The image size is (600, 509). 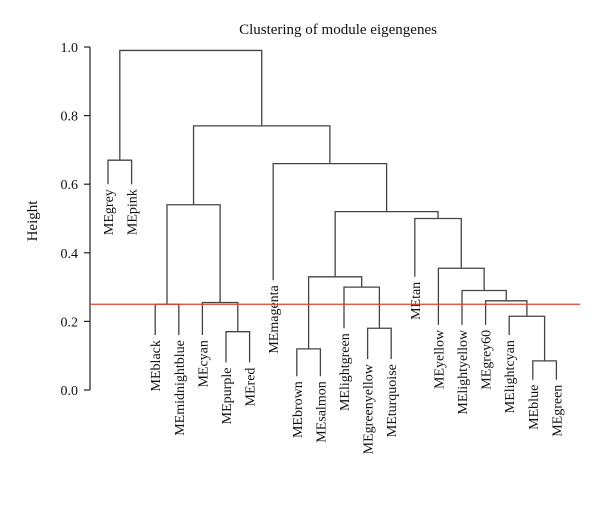 What do you see at coordinates (338, 30) in the screenshot?
I see `chart-title: Clustering of module eigengenes` at bounding box center [338, 30].